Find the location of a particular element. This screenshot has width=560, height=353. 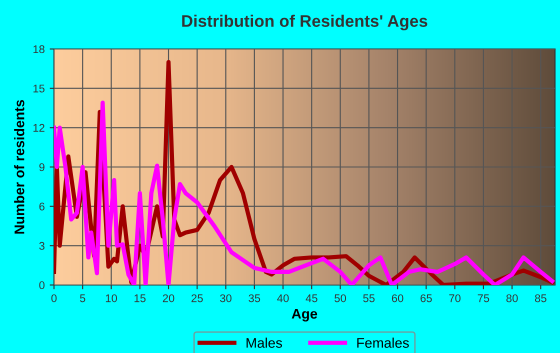

y-tick-label: 12 is located at coordinates (38, 128).